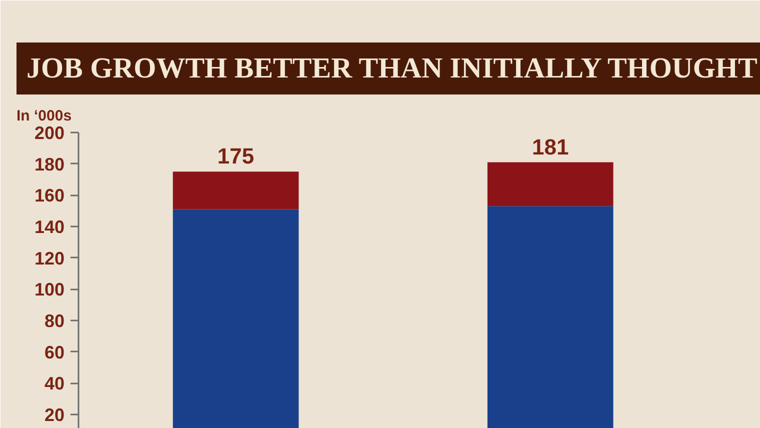 This screenshot has height=428, width=760. What do you see at coordinates (235, 156) in the screenshot?
I see `total-label: 175` at bounding box center [235, 156].